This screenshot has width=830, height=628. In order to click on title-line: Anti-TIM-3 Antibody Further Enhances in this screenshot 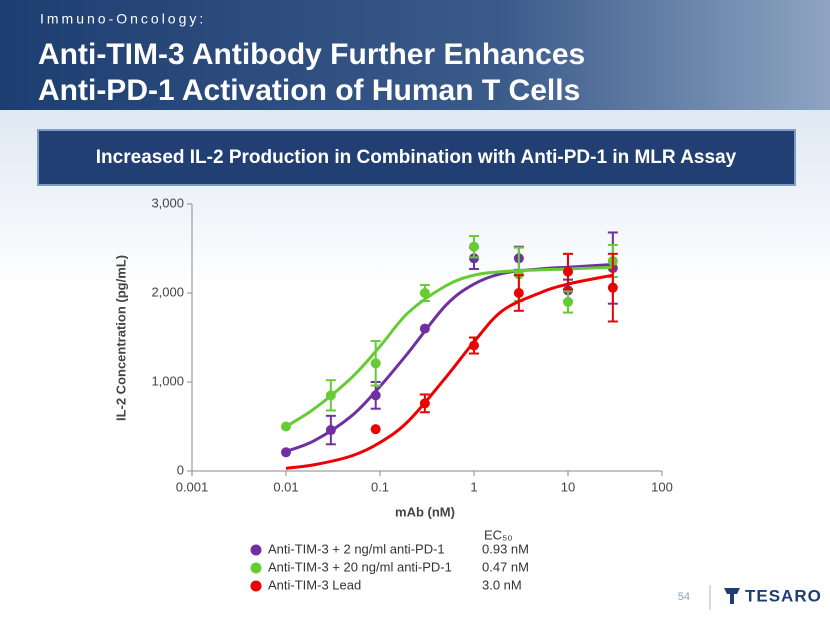, I will do `click(311, 54)`.